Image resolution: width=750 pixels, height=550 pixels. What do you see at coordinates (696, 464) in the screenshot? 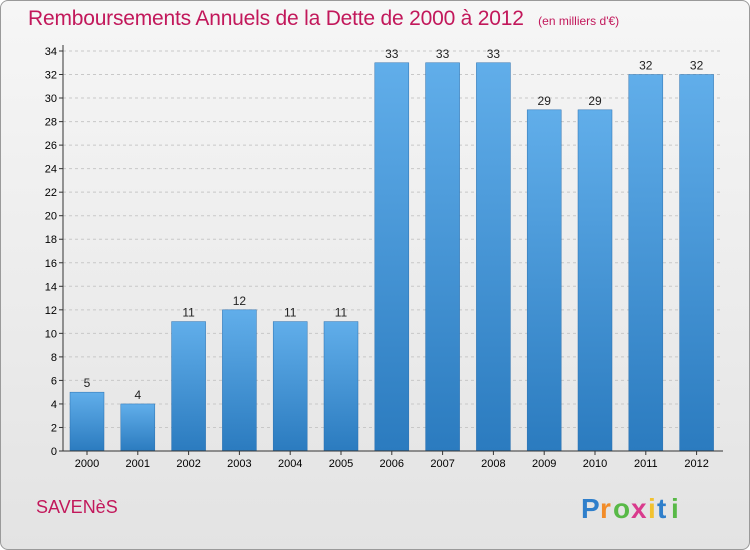
I see `x-axis-category-label: 2012` at bounding box center [696, 464].